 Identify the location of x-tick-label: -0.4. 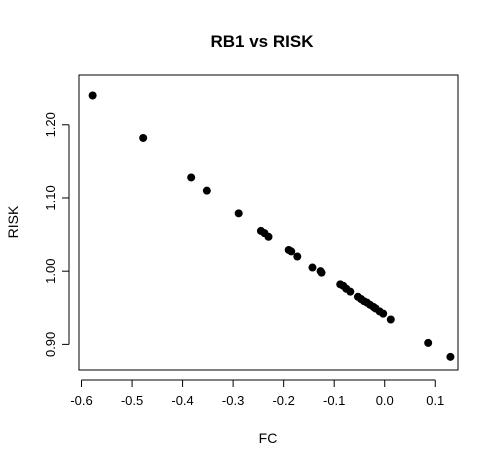
(182, 400).